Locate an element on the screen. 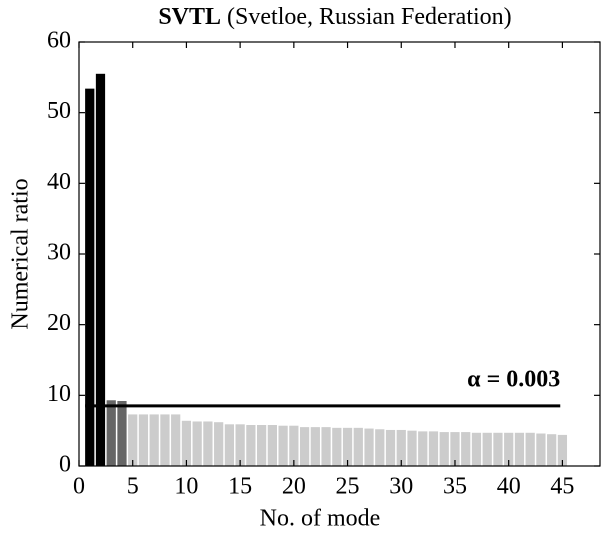 Image resolution: width=605 pixels, height=534 pixels. y-tick-label: 50 is located at coordinates (59, 111).